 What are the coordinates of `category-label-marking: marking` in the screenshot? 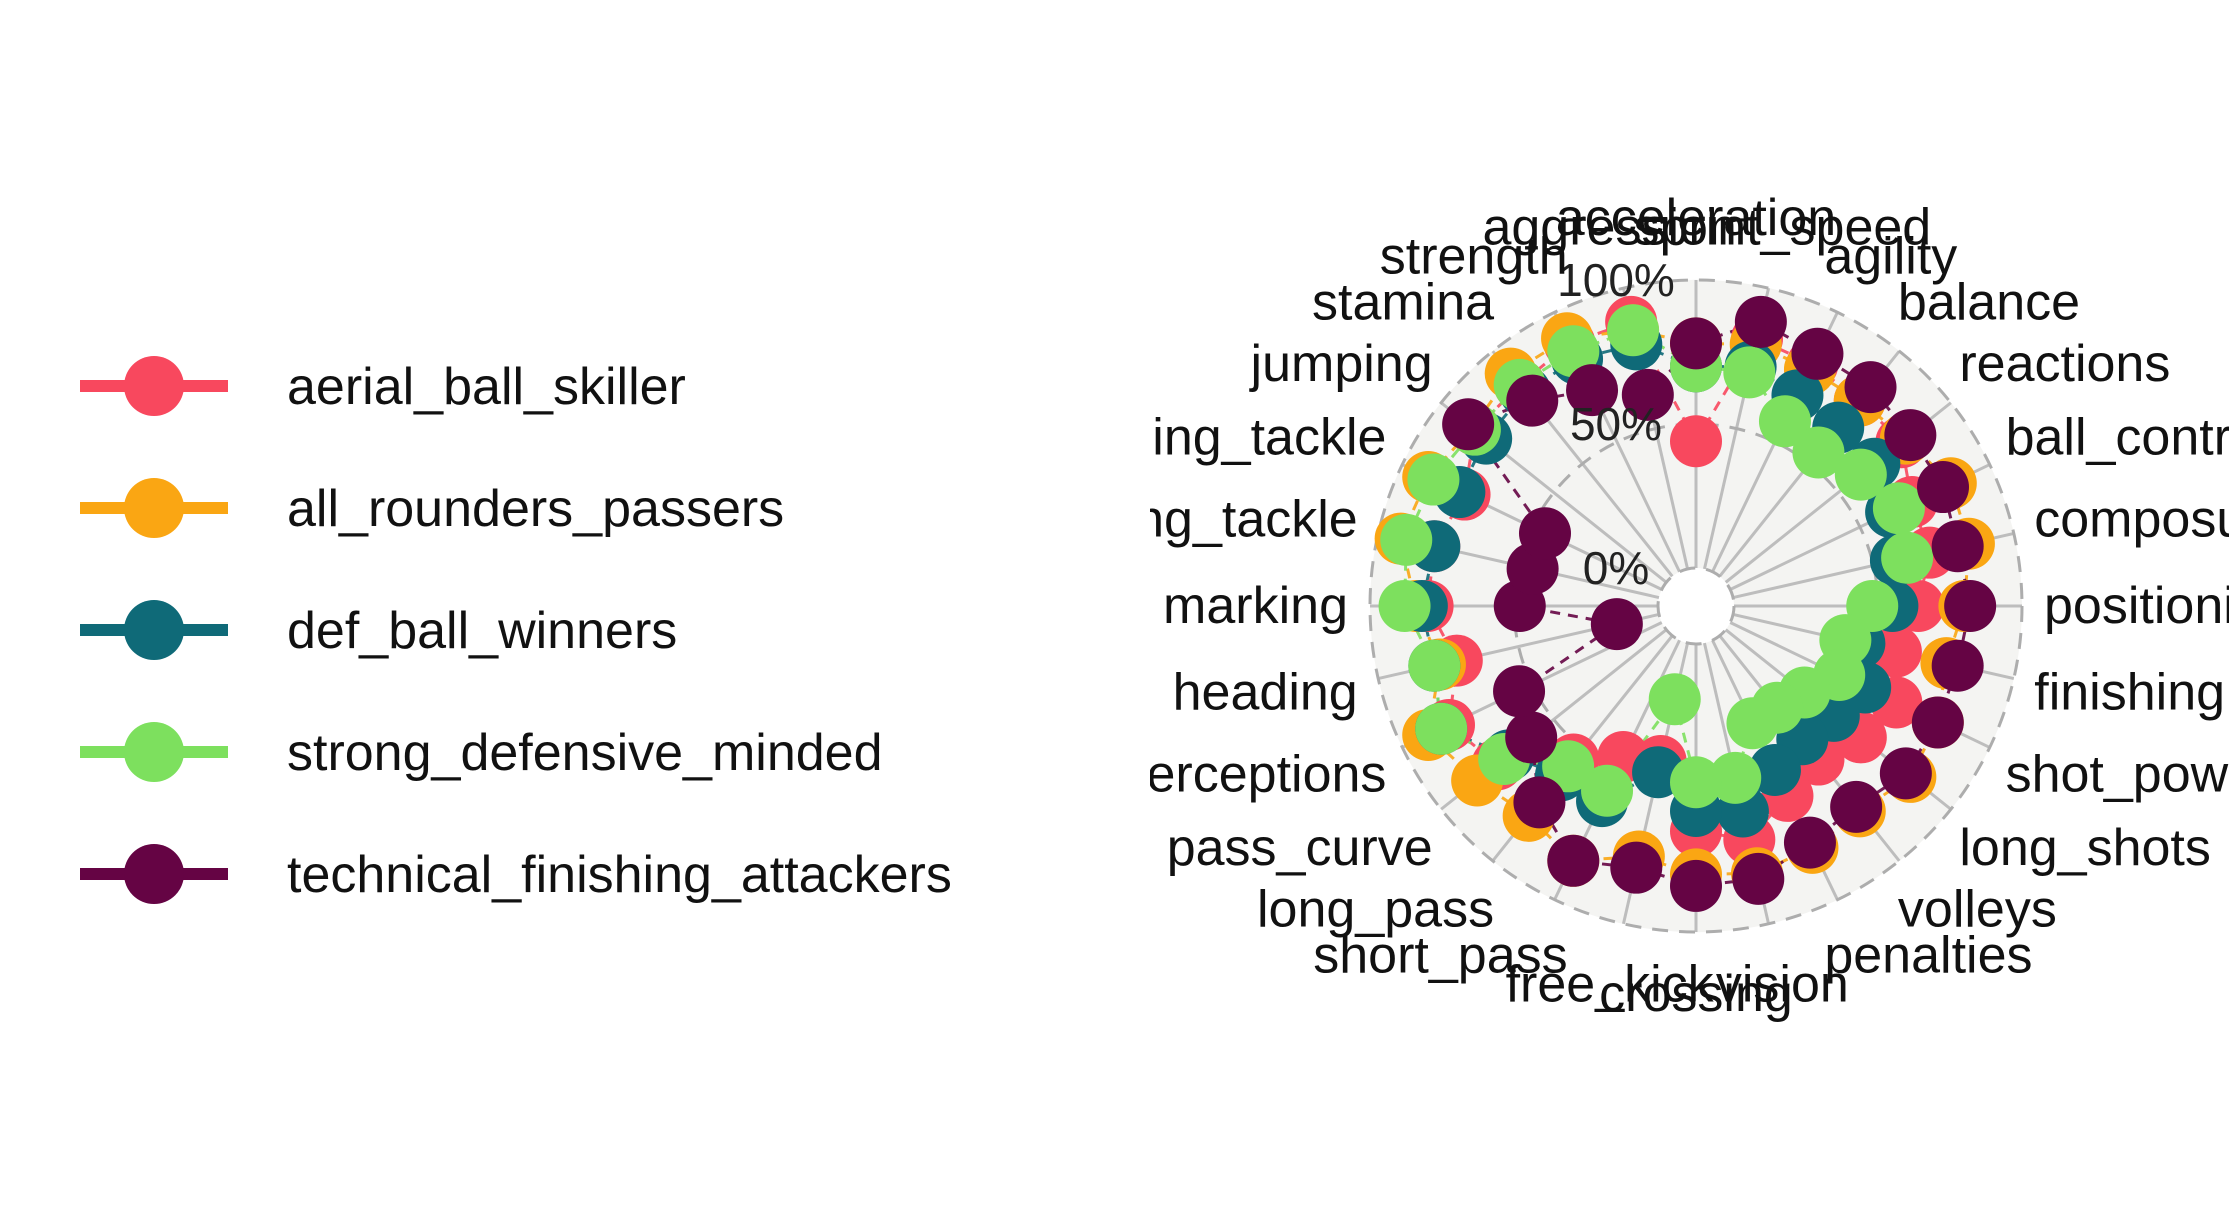 It's located at (1255, 606).